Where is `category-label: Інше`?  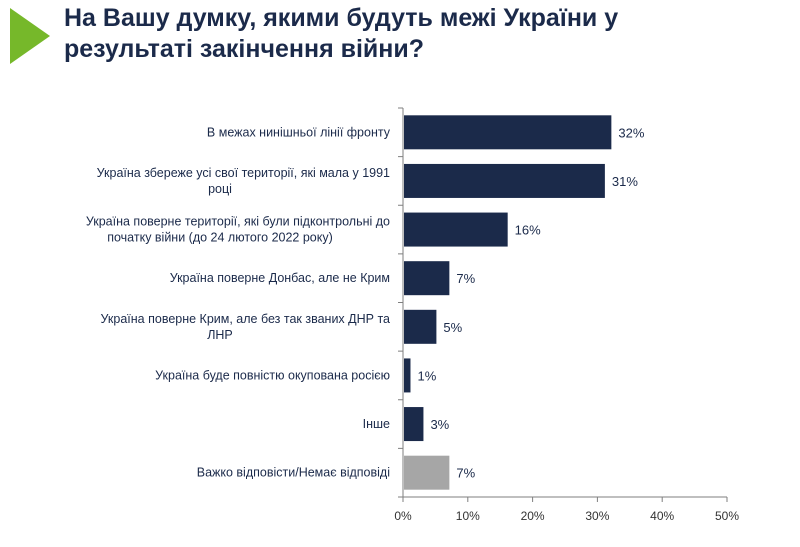 category-label: Інше is located at coordinates (376, 424).